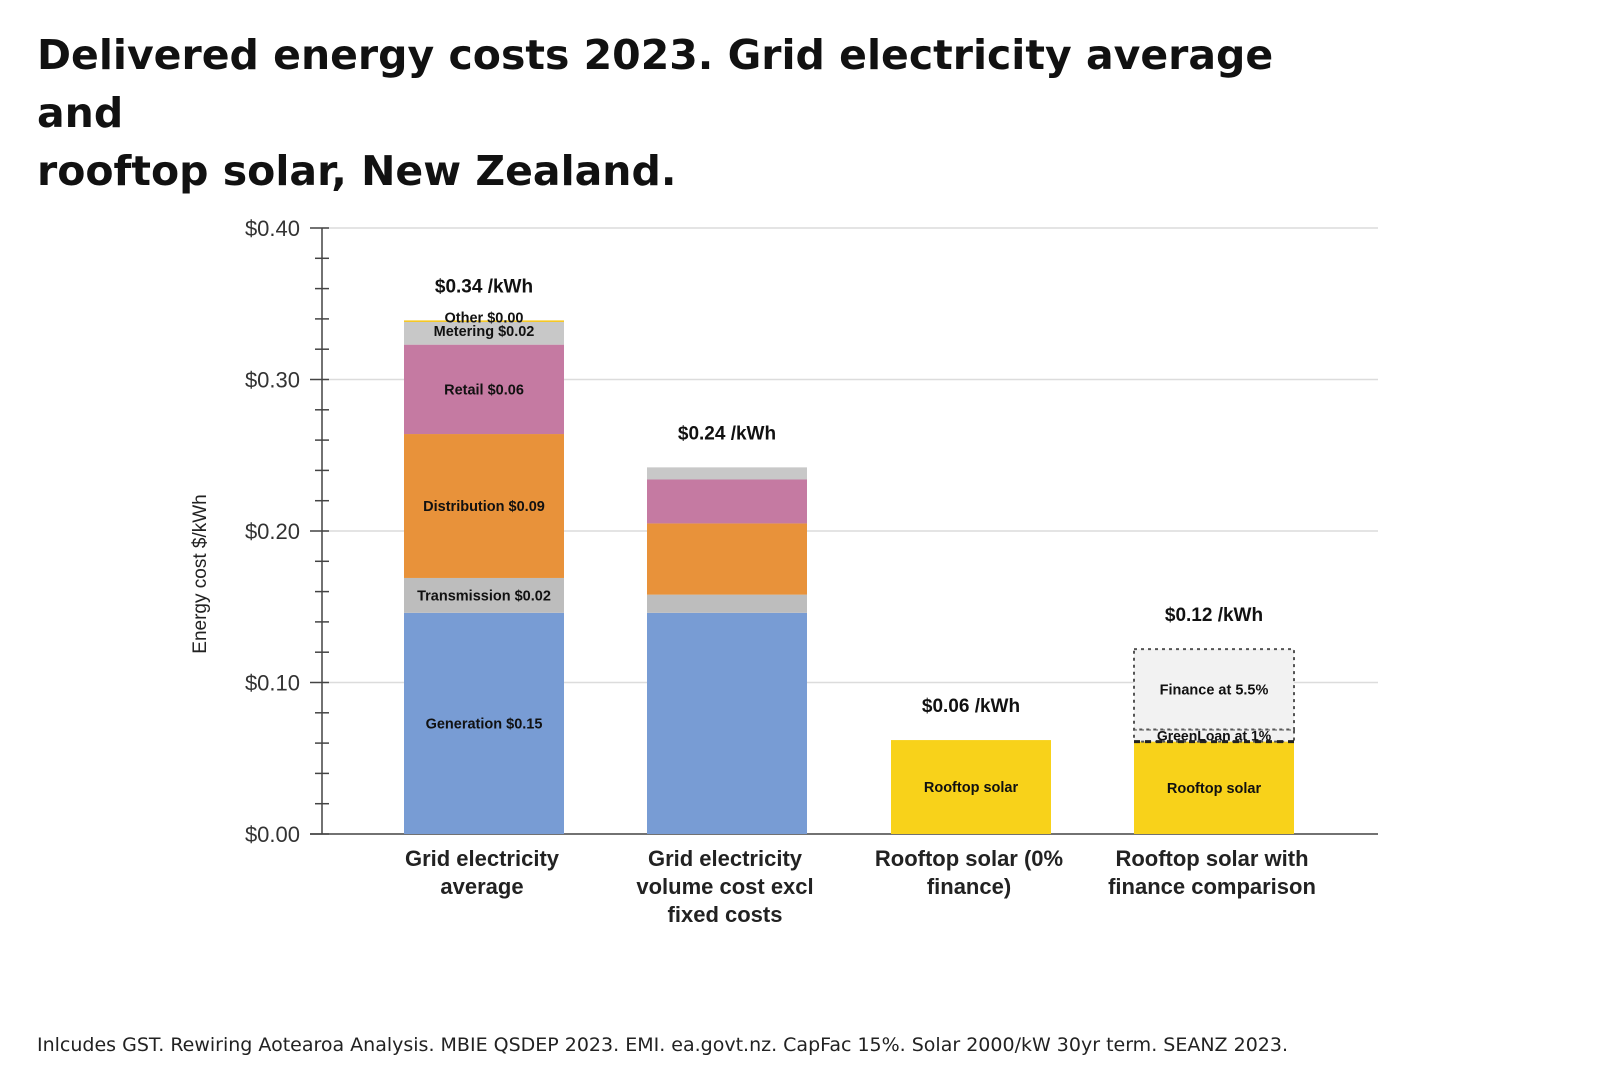 The image size is (1600, 1080). Describe the element at coordinates (272, 531) in the screenshot. I see `y-tick-label: $0.20` at that location.